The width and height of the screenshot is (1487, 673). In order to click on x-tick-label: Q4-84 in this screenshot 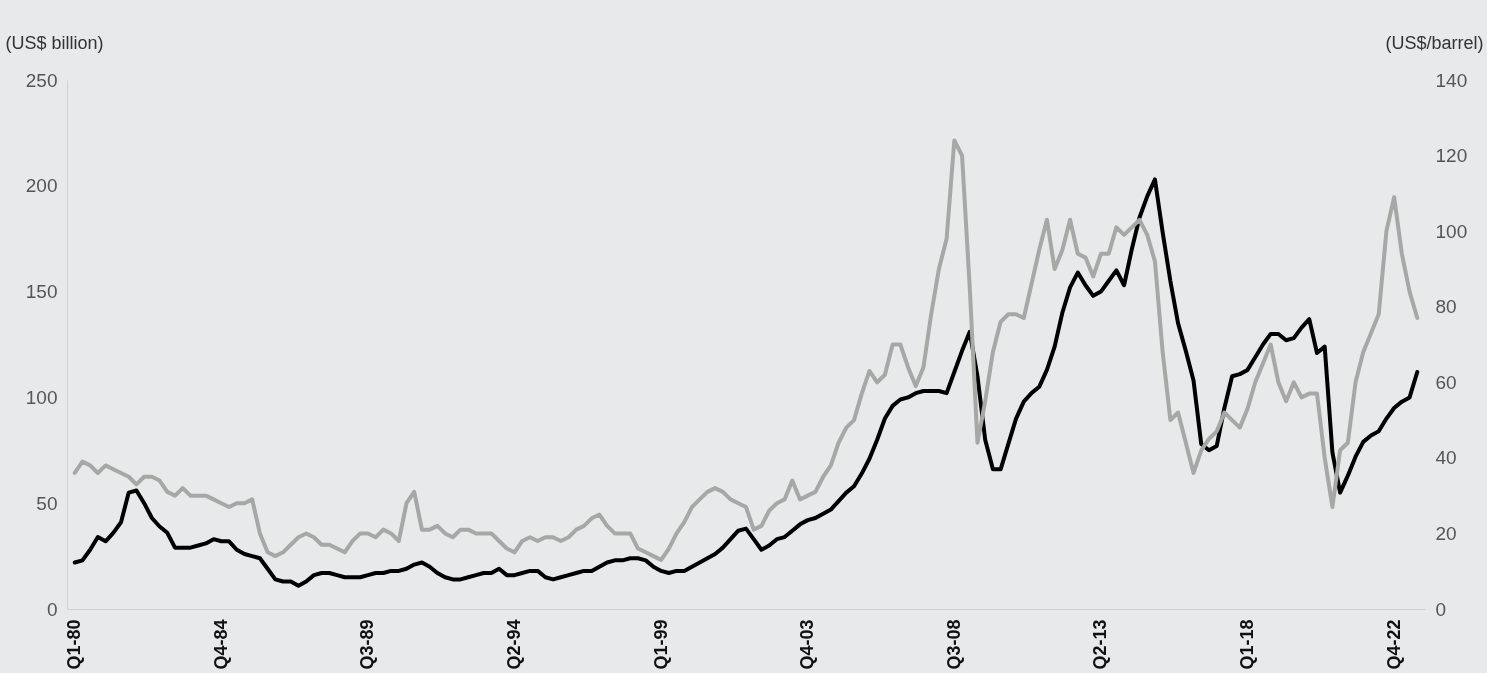, I will do `click(220, 644)`.